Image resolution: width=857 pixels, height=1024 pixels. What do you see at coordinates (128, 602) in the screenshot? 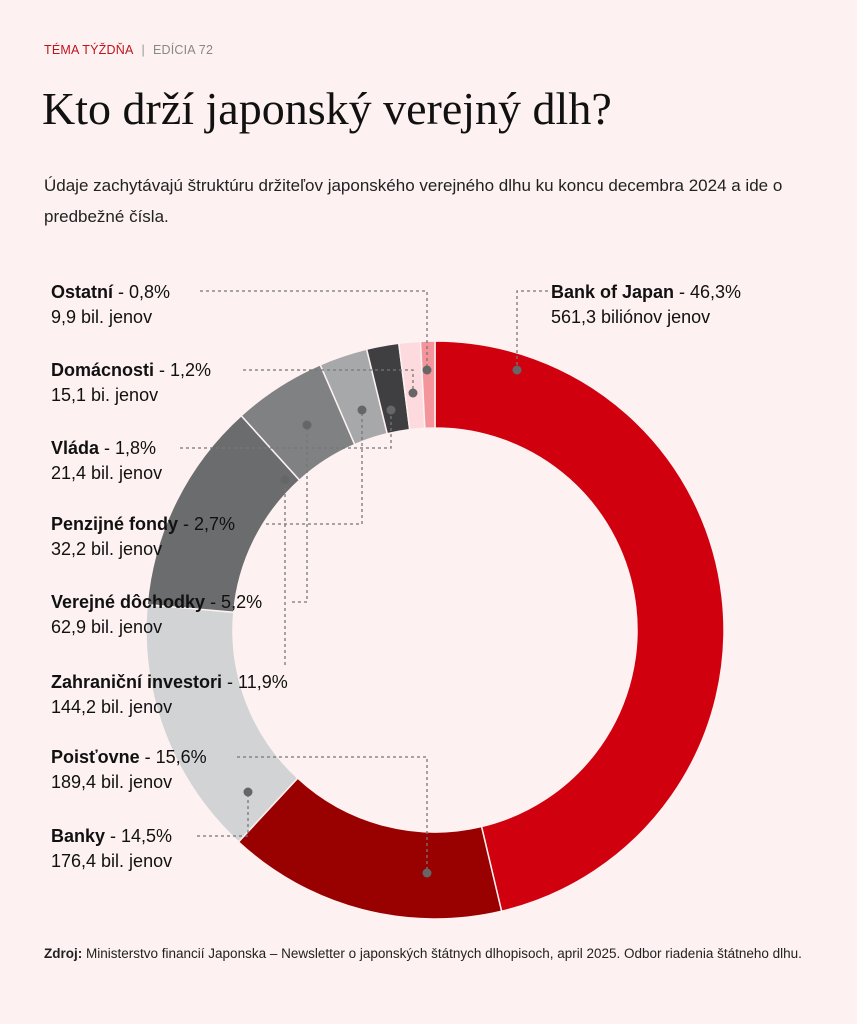
I see `label-name: Verejné dôchodky` at bounding box center [128, 602].